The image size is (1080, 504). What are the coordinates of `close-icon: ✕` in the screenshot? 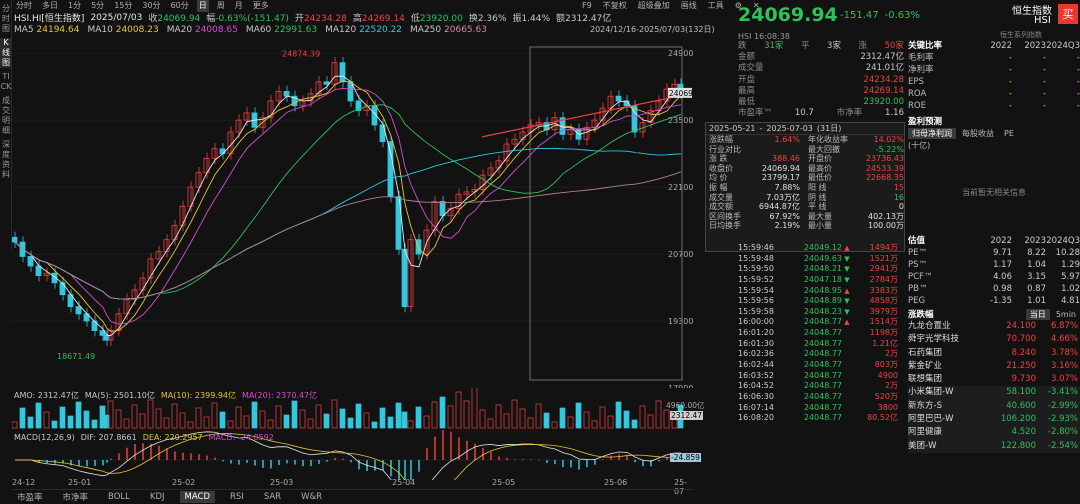 It's located at (756, 5).